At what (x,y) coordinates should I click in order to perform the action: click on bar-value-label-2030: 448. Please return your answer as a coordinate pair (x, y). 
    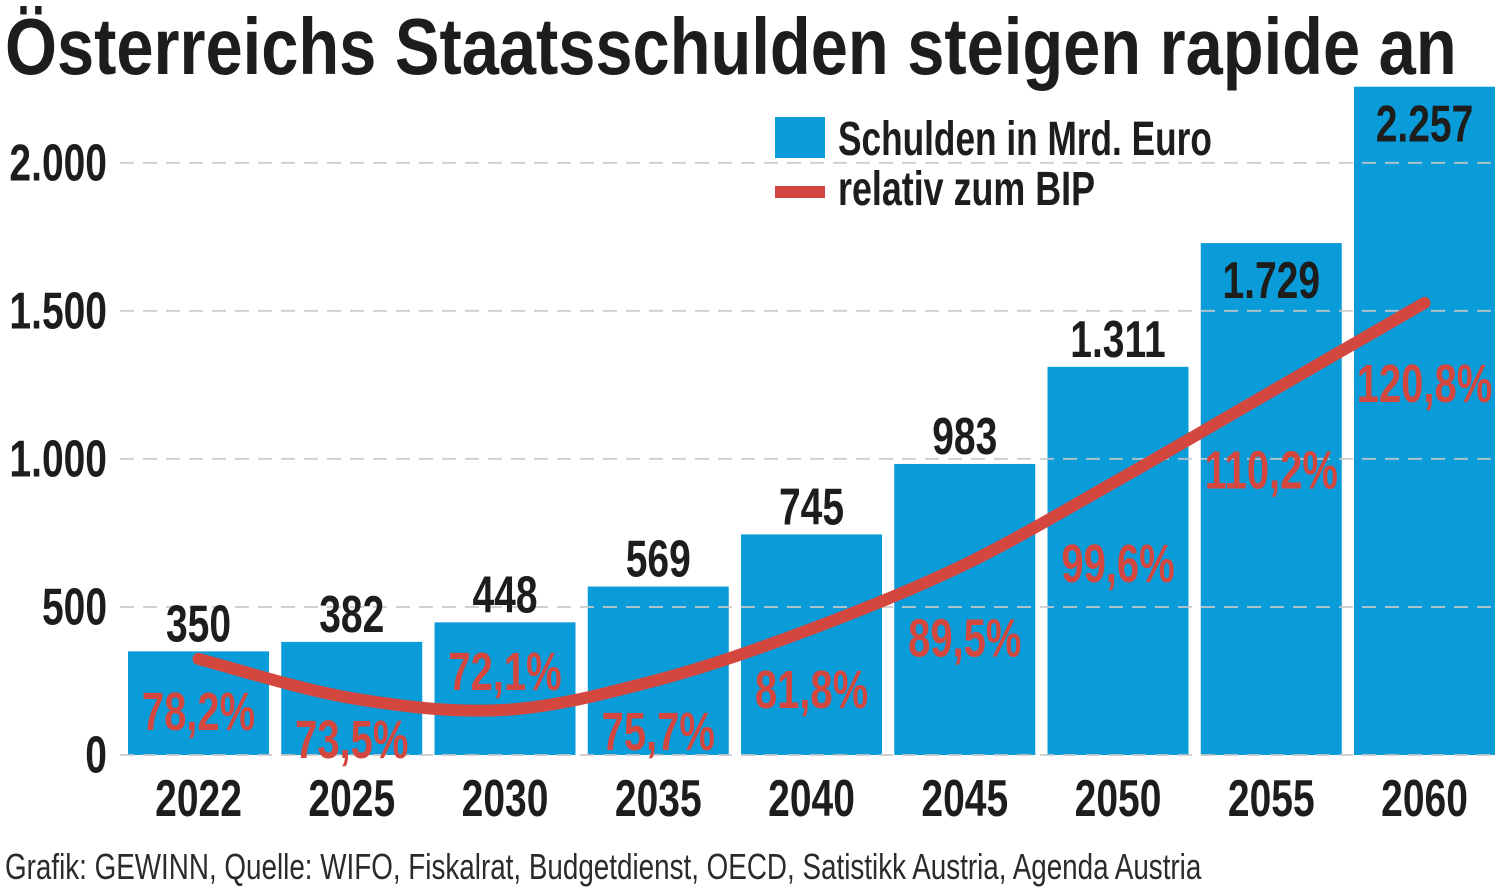
    Looking at the image, I should click on (504, 594).